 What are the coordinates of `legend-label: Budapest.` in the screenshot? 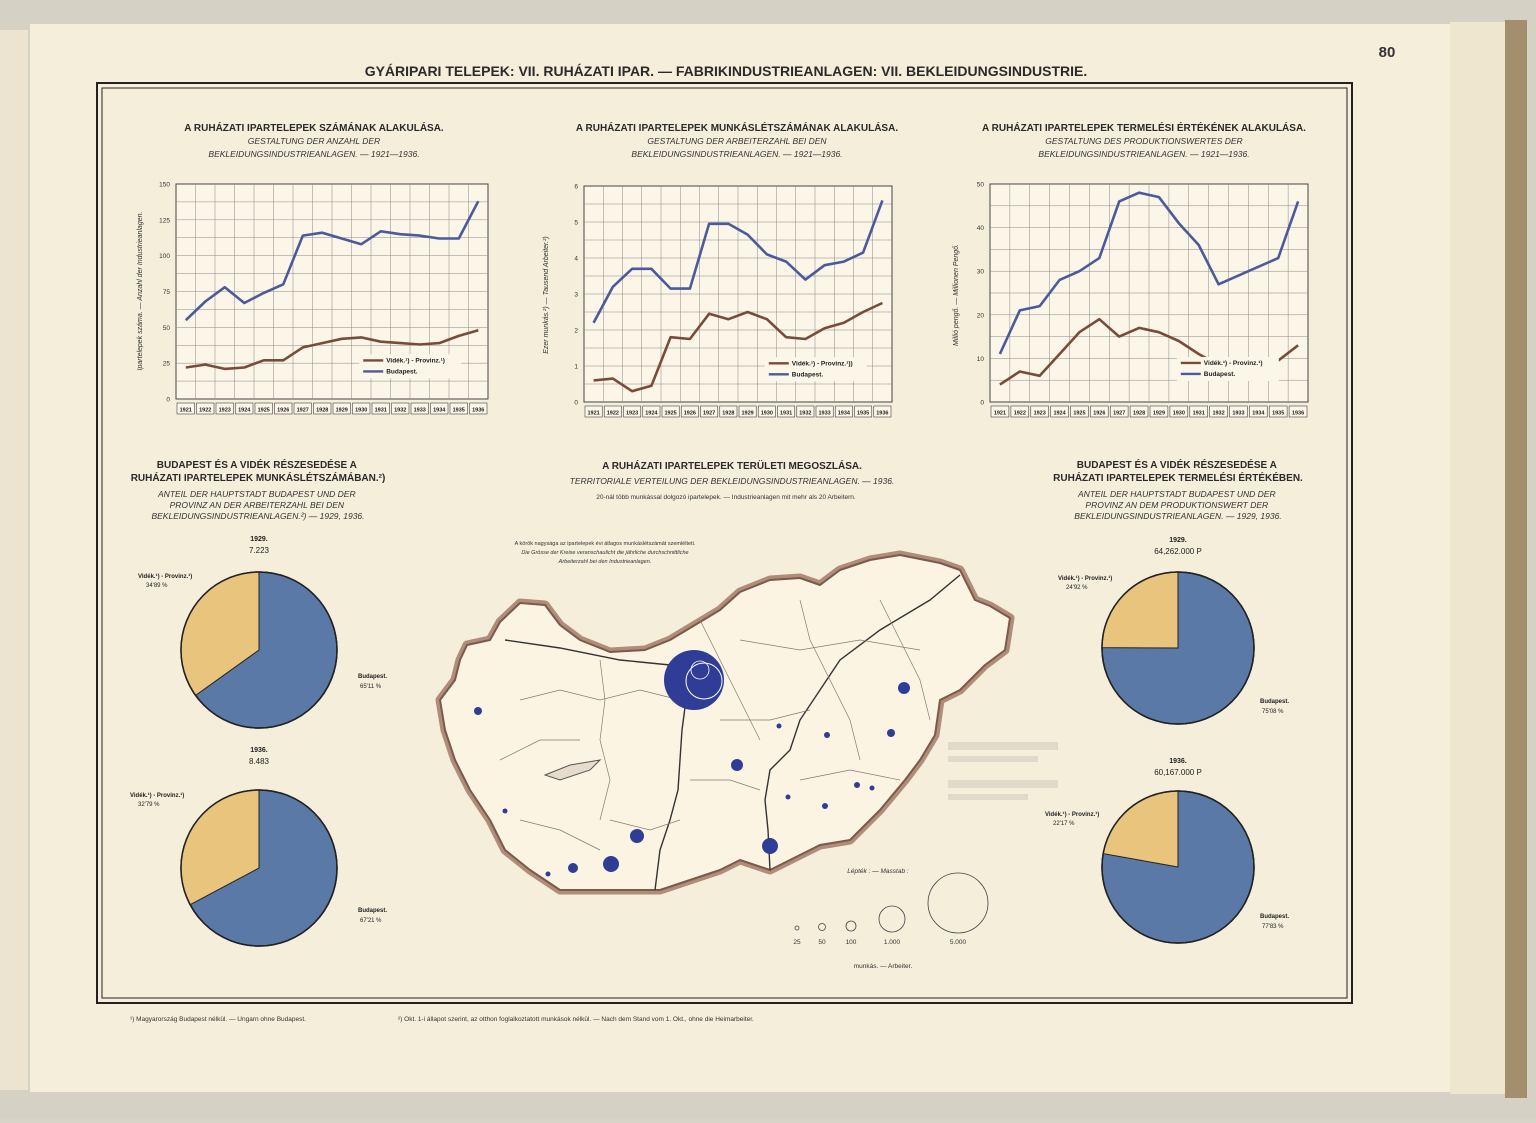 It's located at (808, 374).